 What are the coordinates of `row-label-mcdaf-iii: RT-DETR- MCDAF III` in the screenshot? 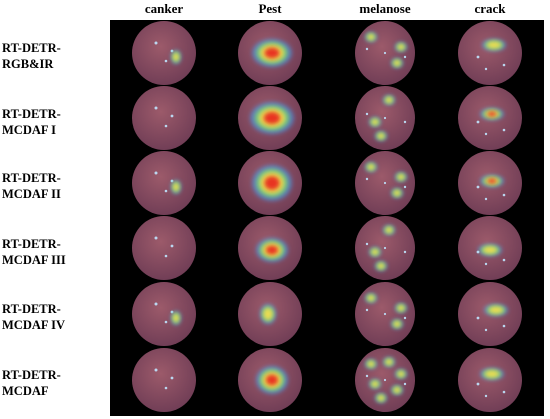 It's located at (34, 252).